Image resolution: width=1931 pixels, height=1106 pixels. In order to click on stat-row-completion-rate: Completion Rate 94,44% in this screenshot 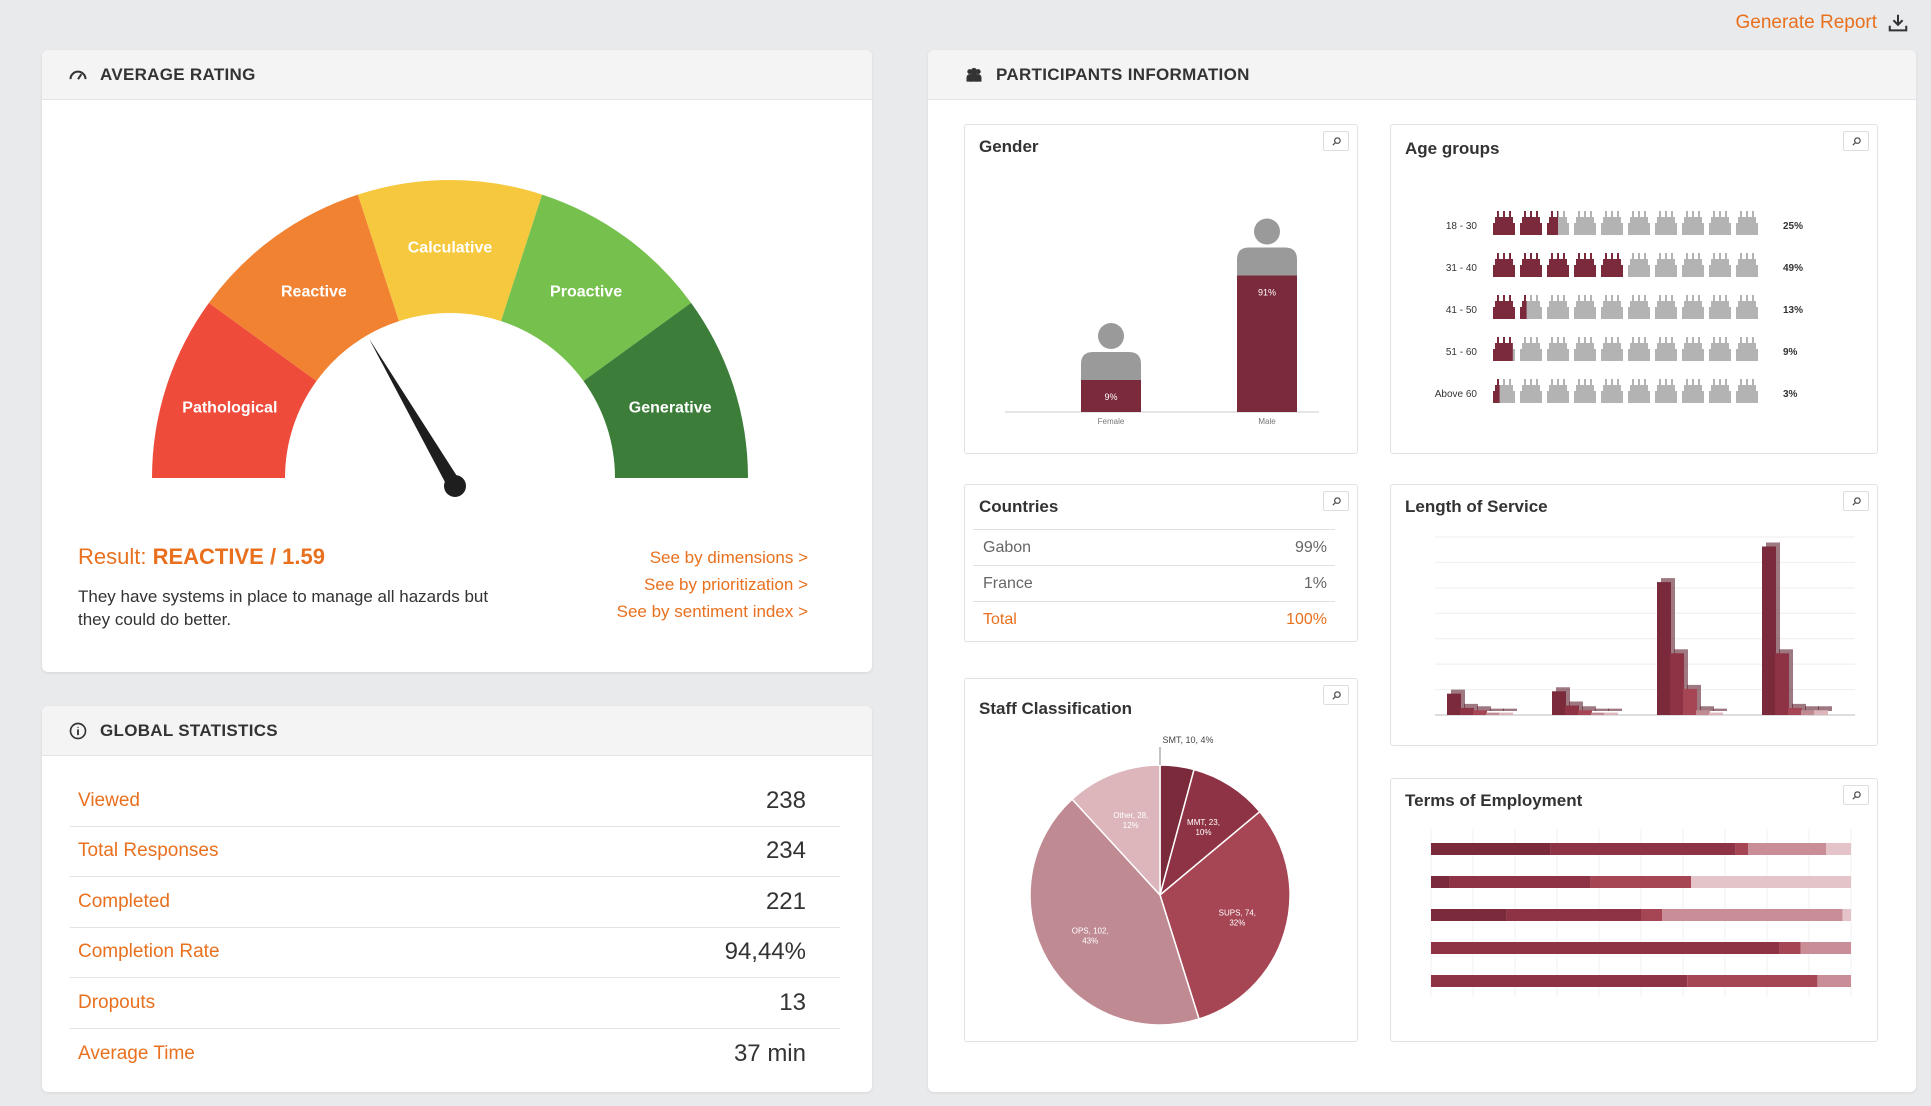, I will do `click(455, 953)`.